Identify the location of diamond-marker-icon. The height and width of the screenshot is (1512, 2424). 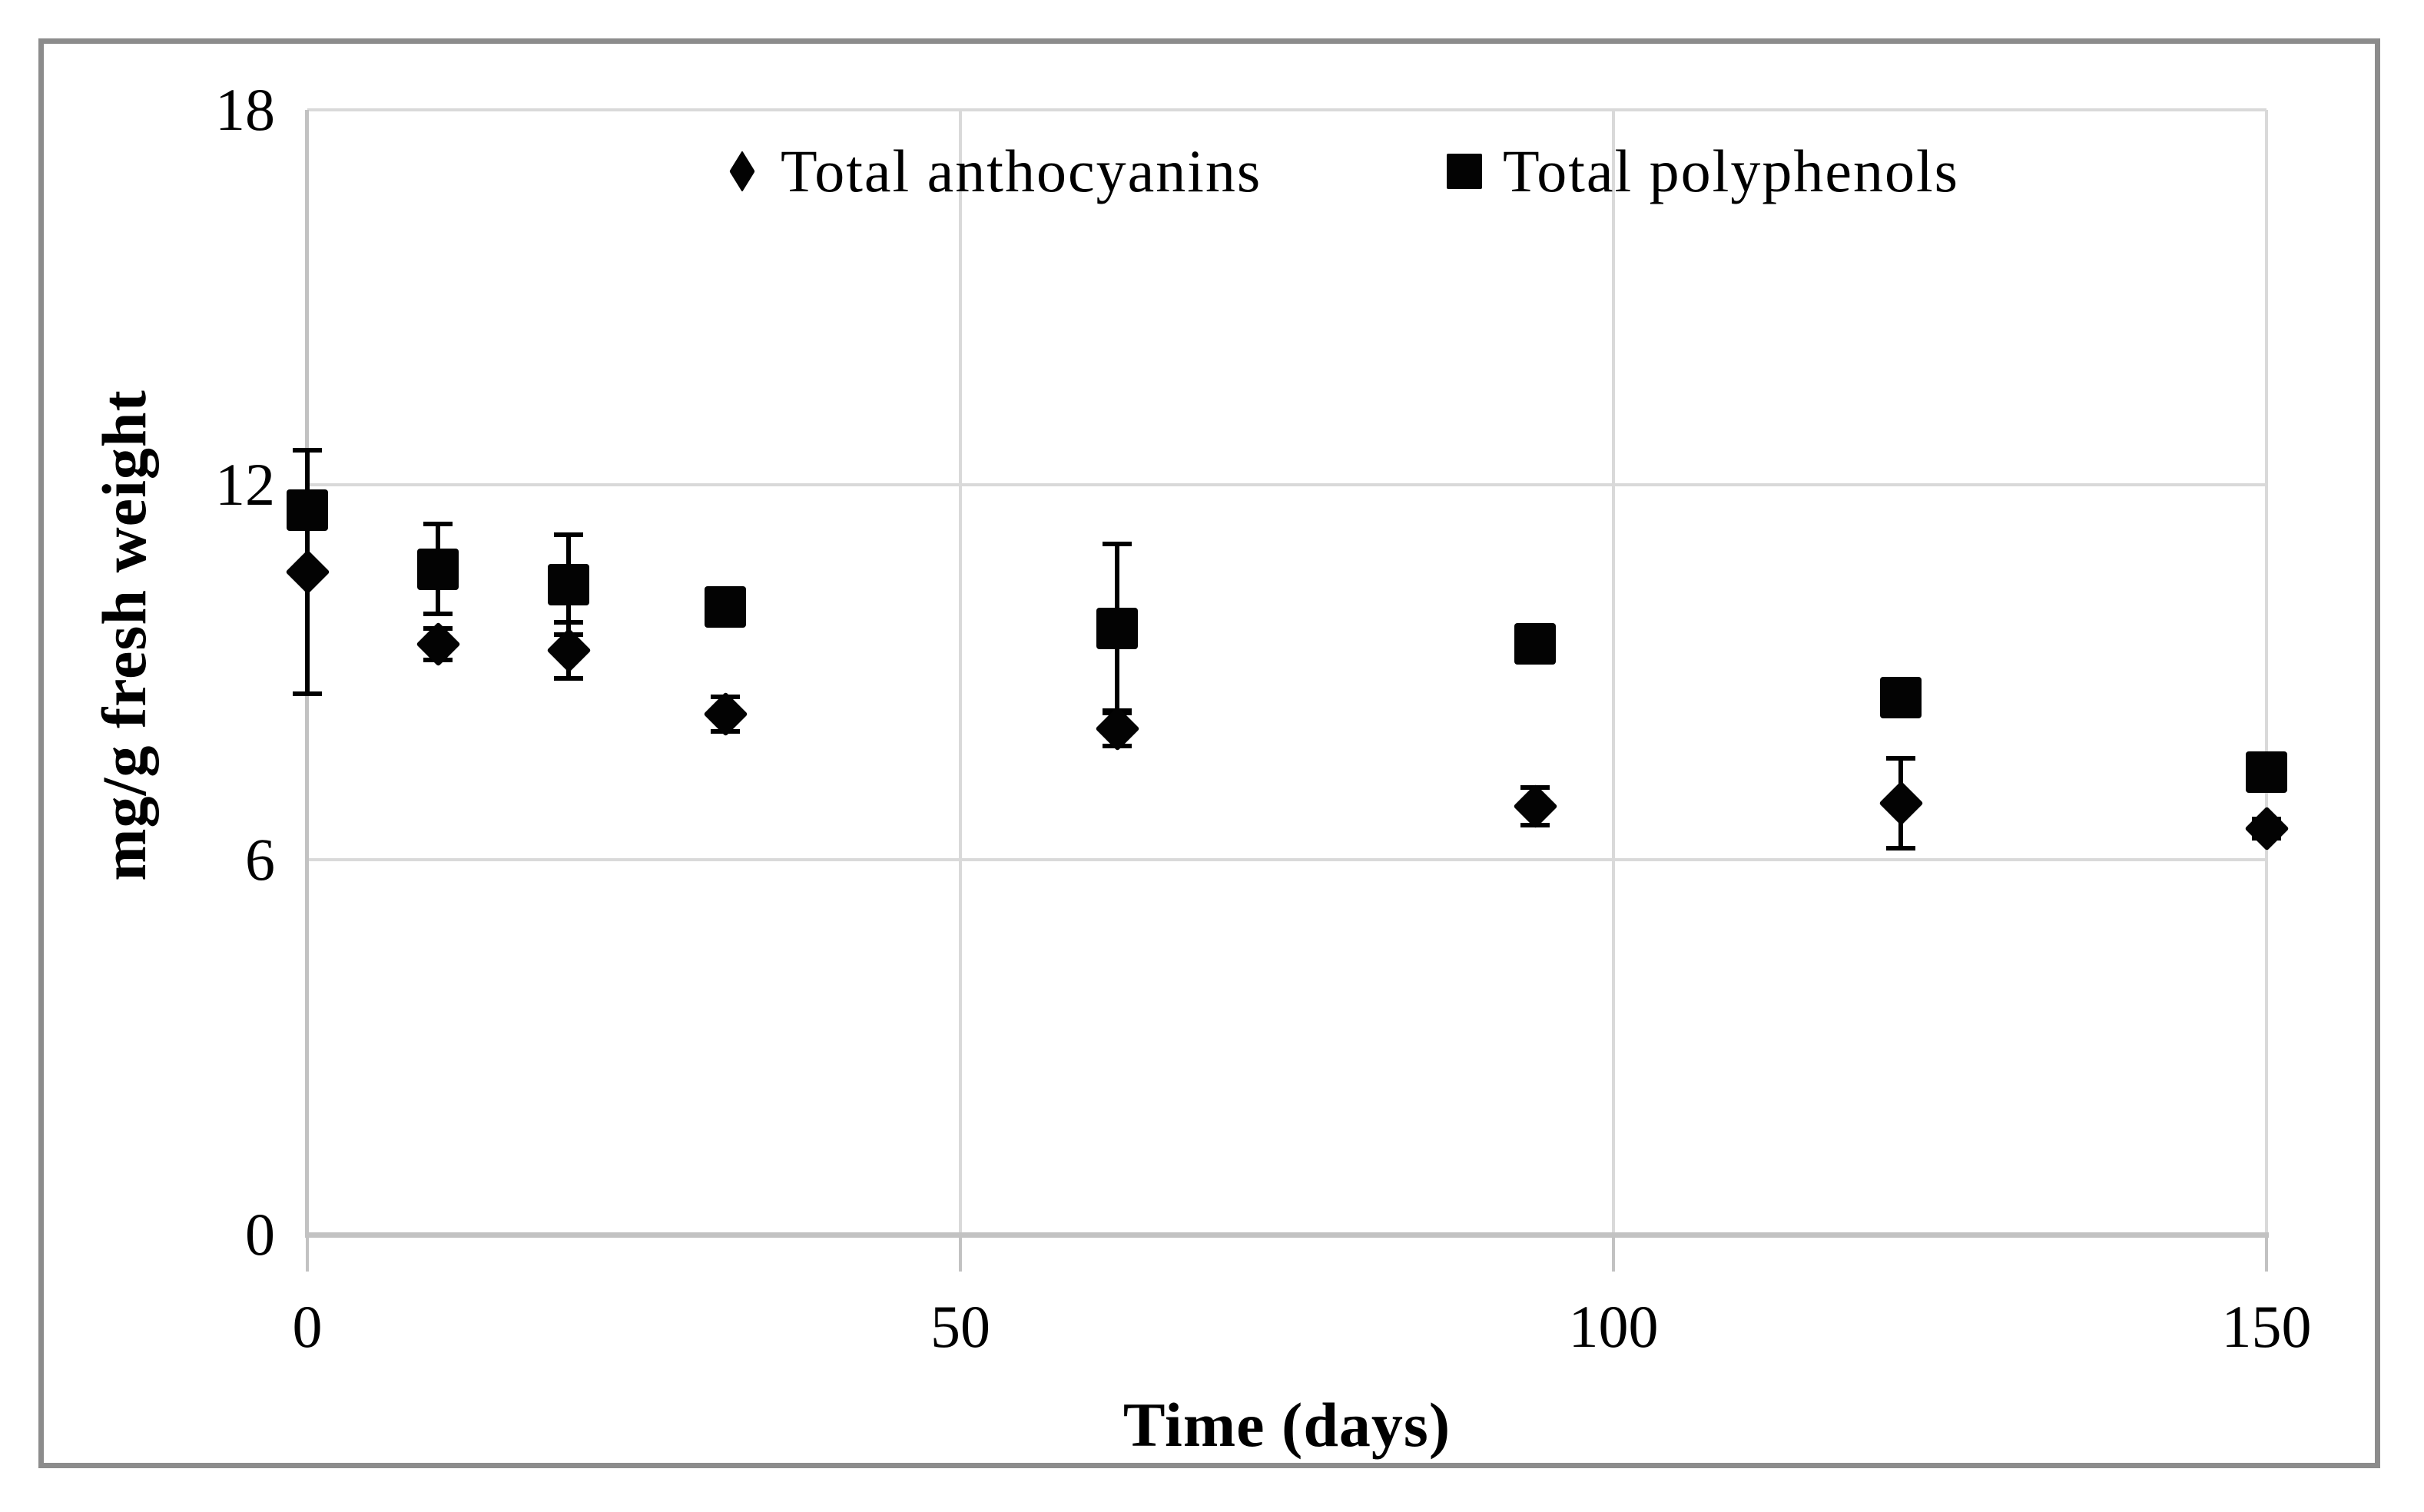
(742, 171).